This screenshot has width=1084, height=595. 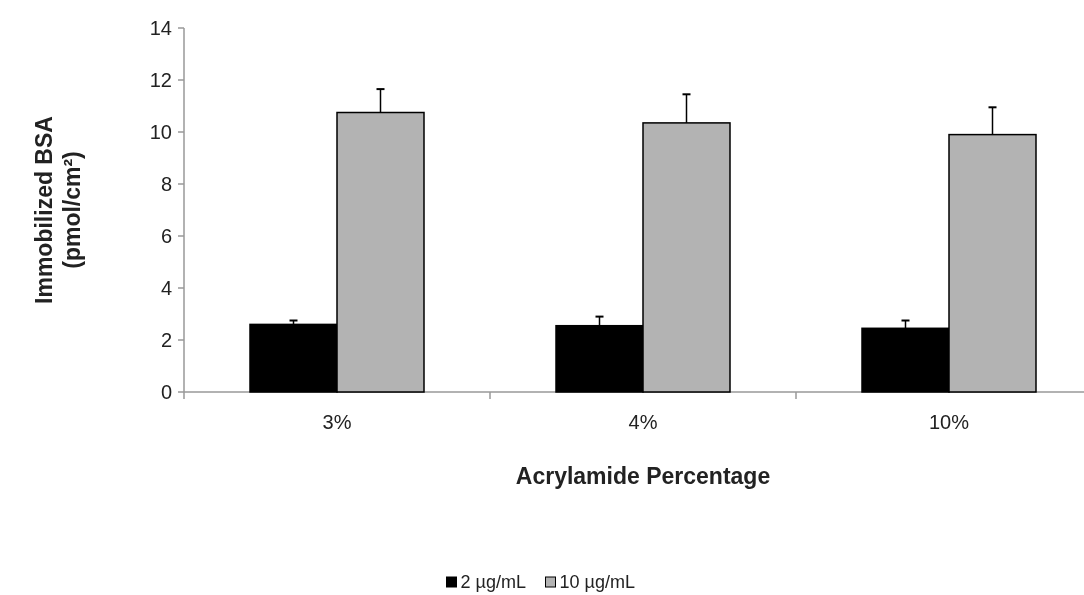 I want to click on y-tick-label: 12, so click(x=160, y=80).